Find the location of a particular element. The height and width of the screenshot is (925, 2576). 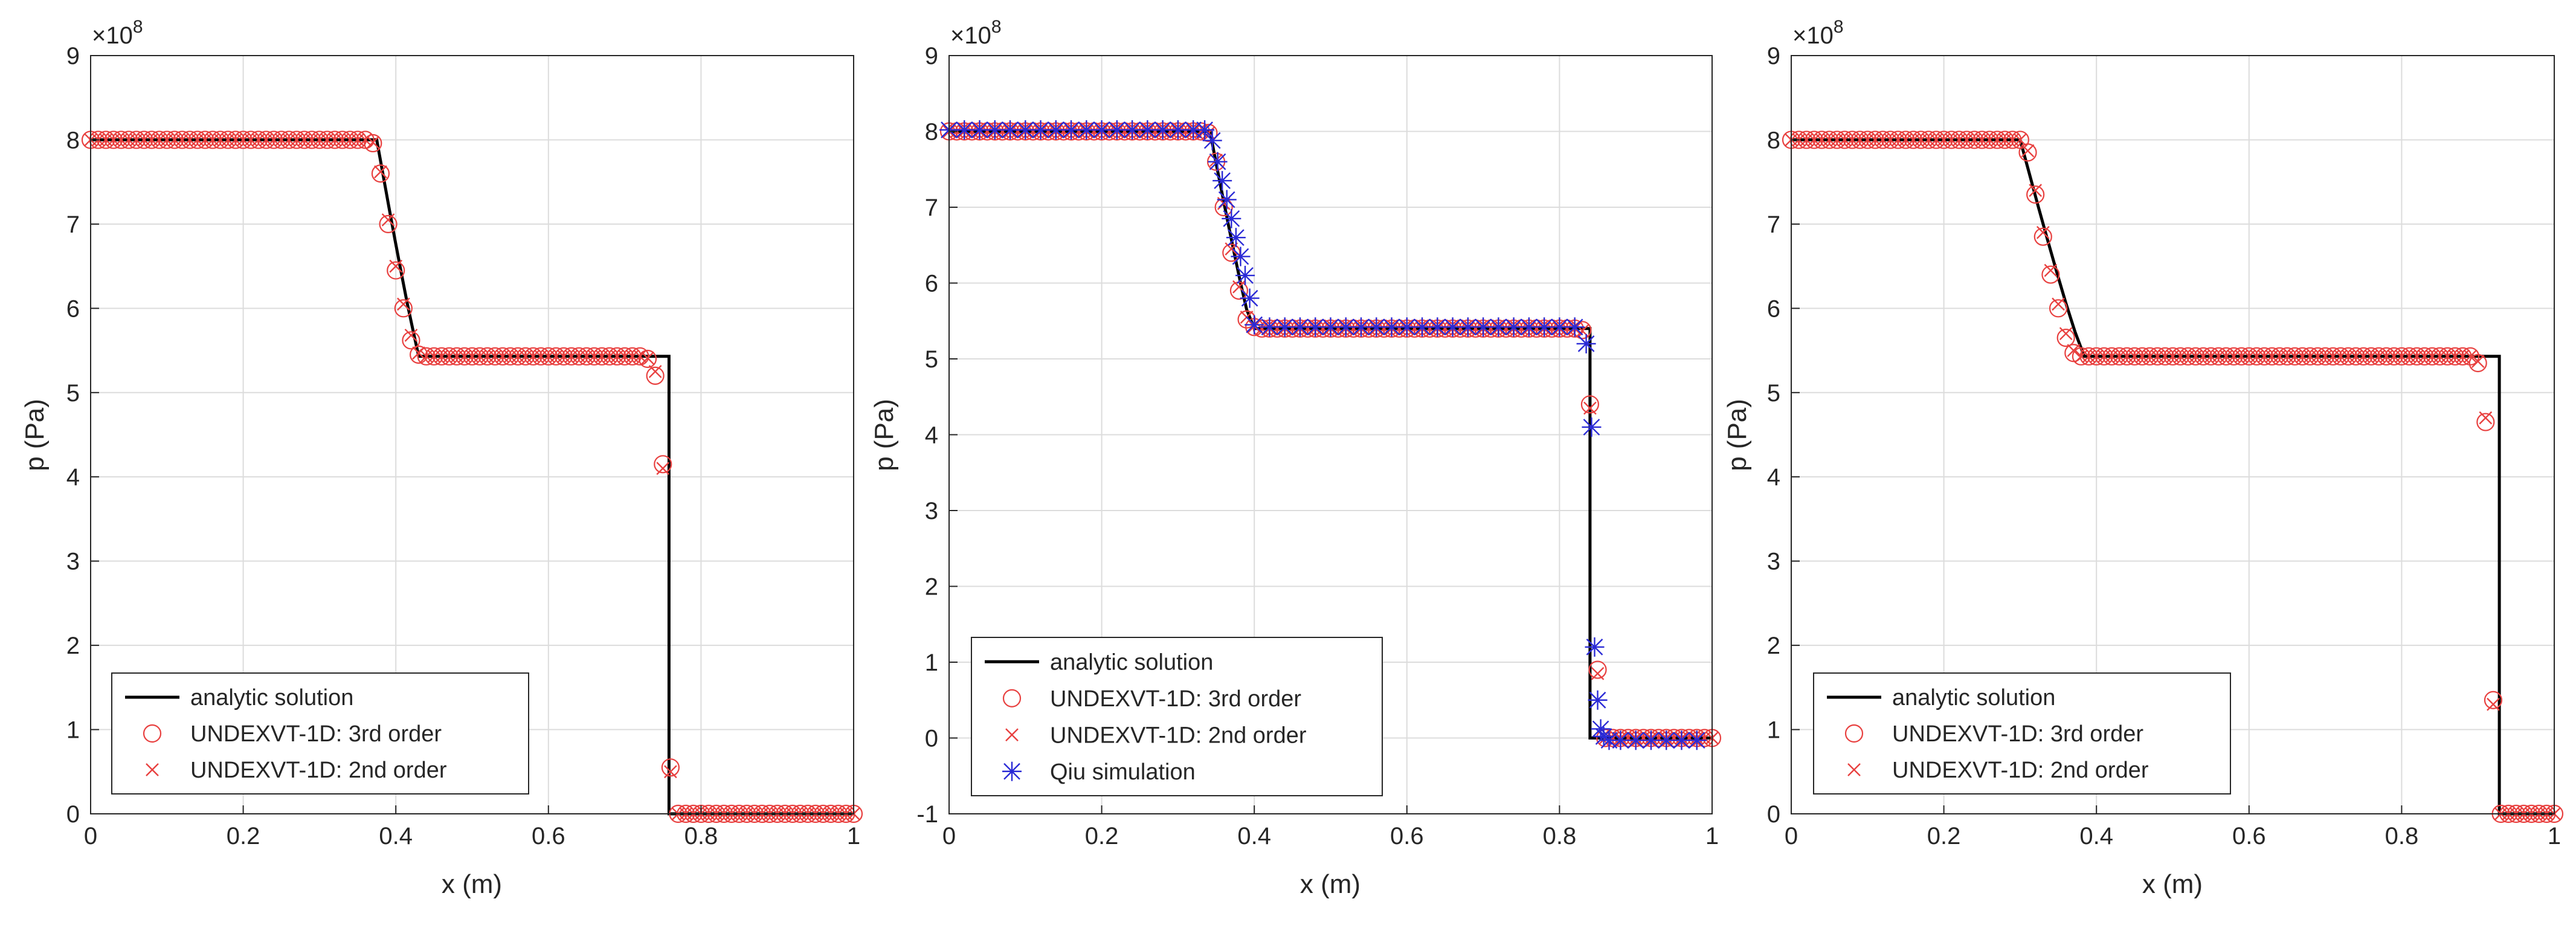

y-tick-label: 8 is located at coordinates (73, 140).